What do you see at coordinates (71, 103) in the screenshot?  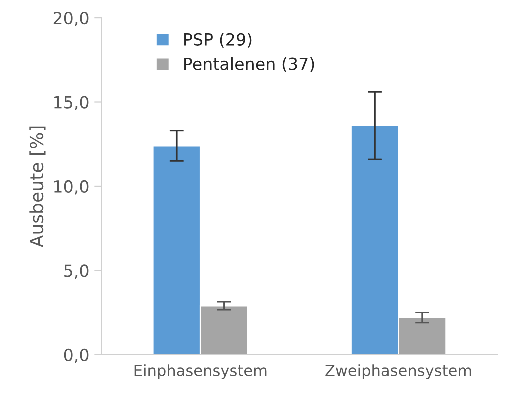 I see `y-tick-label: 15,0` at bounding box center [71, 103].